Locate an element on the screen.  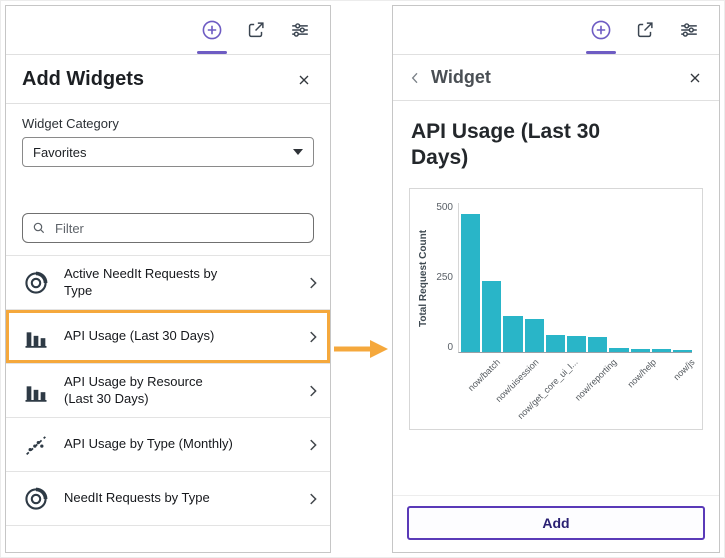
y-axis-title: Total Request Count is located at coordinates (423, 277).